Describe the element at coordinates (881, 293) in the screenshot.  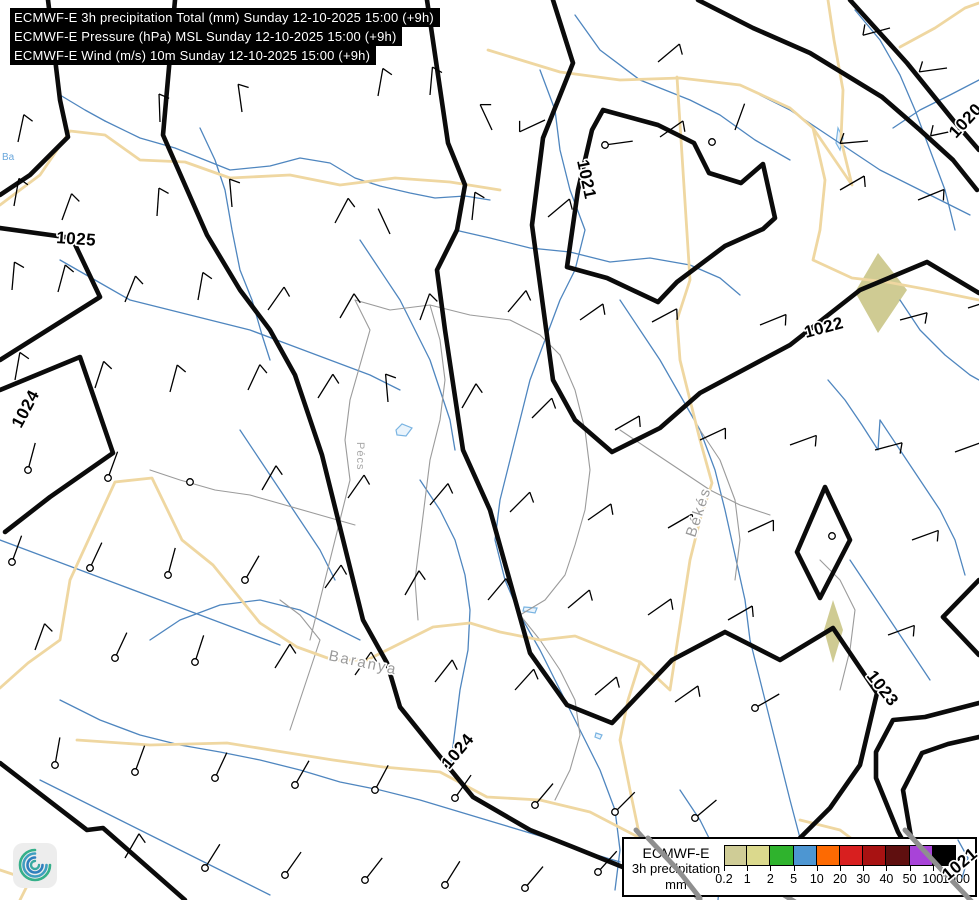
I see `precipitation-patch` at that location.